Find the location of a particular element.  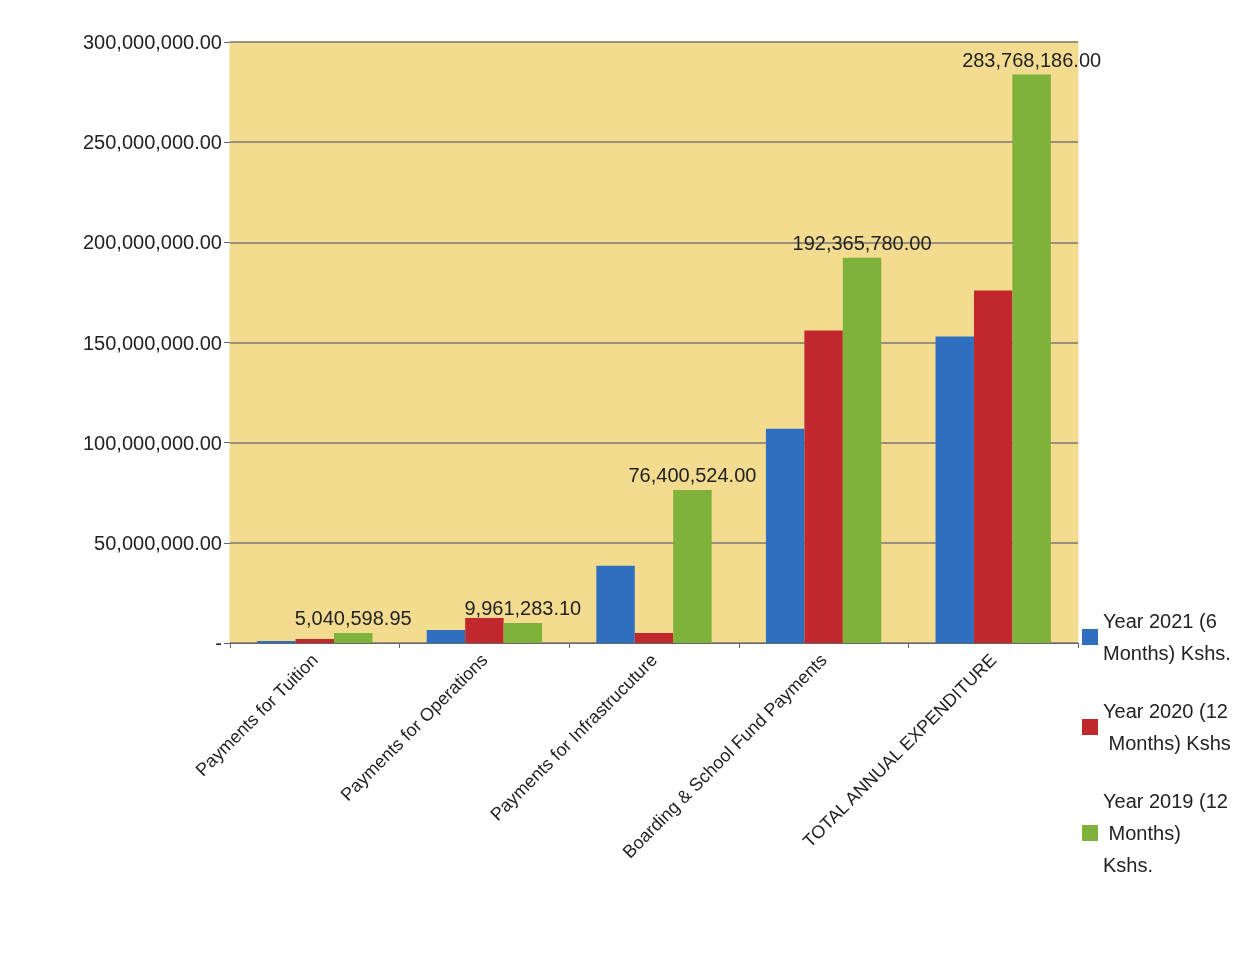

data-label: 5,040,598.95 is located at coordinates (353, 617).